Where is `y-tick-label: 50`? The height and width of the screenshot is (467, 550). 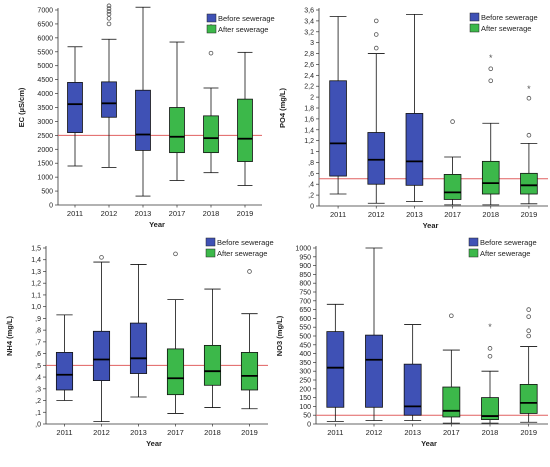
y-tick-label: 50 is located at coordinates (307, 416).